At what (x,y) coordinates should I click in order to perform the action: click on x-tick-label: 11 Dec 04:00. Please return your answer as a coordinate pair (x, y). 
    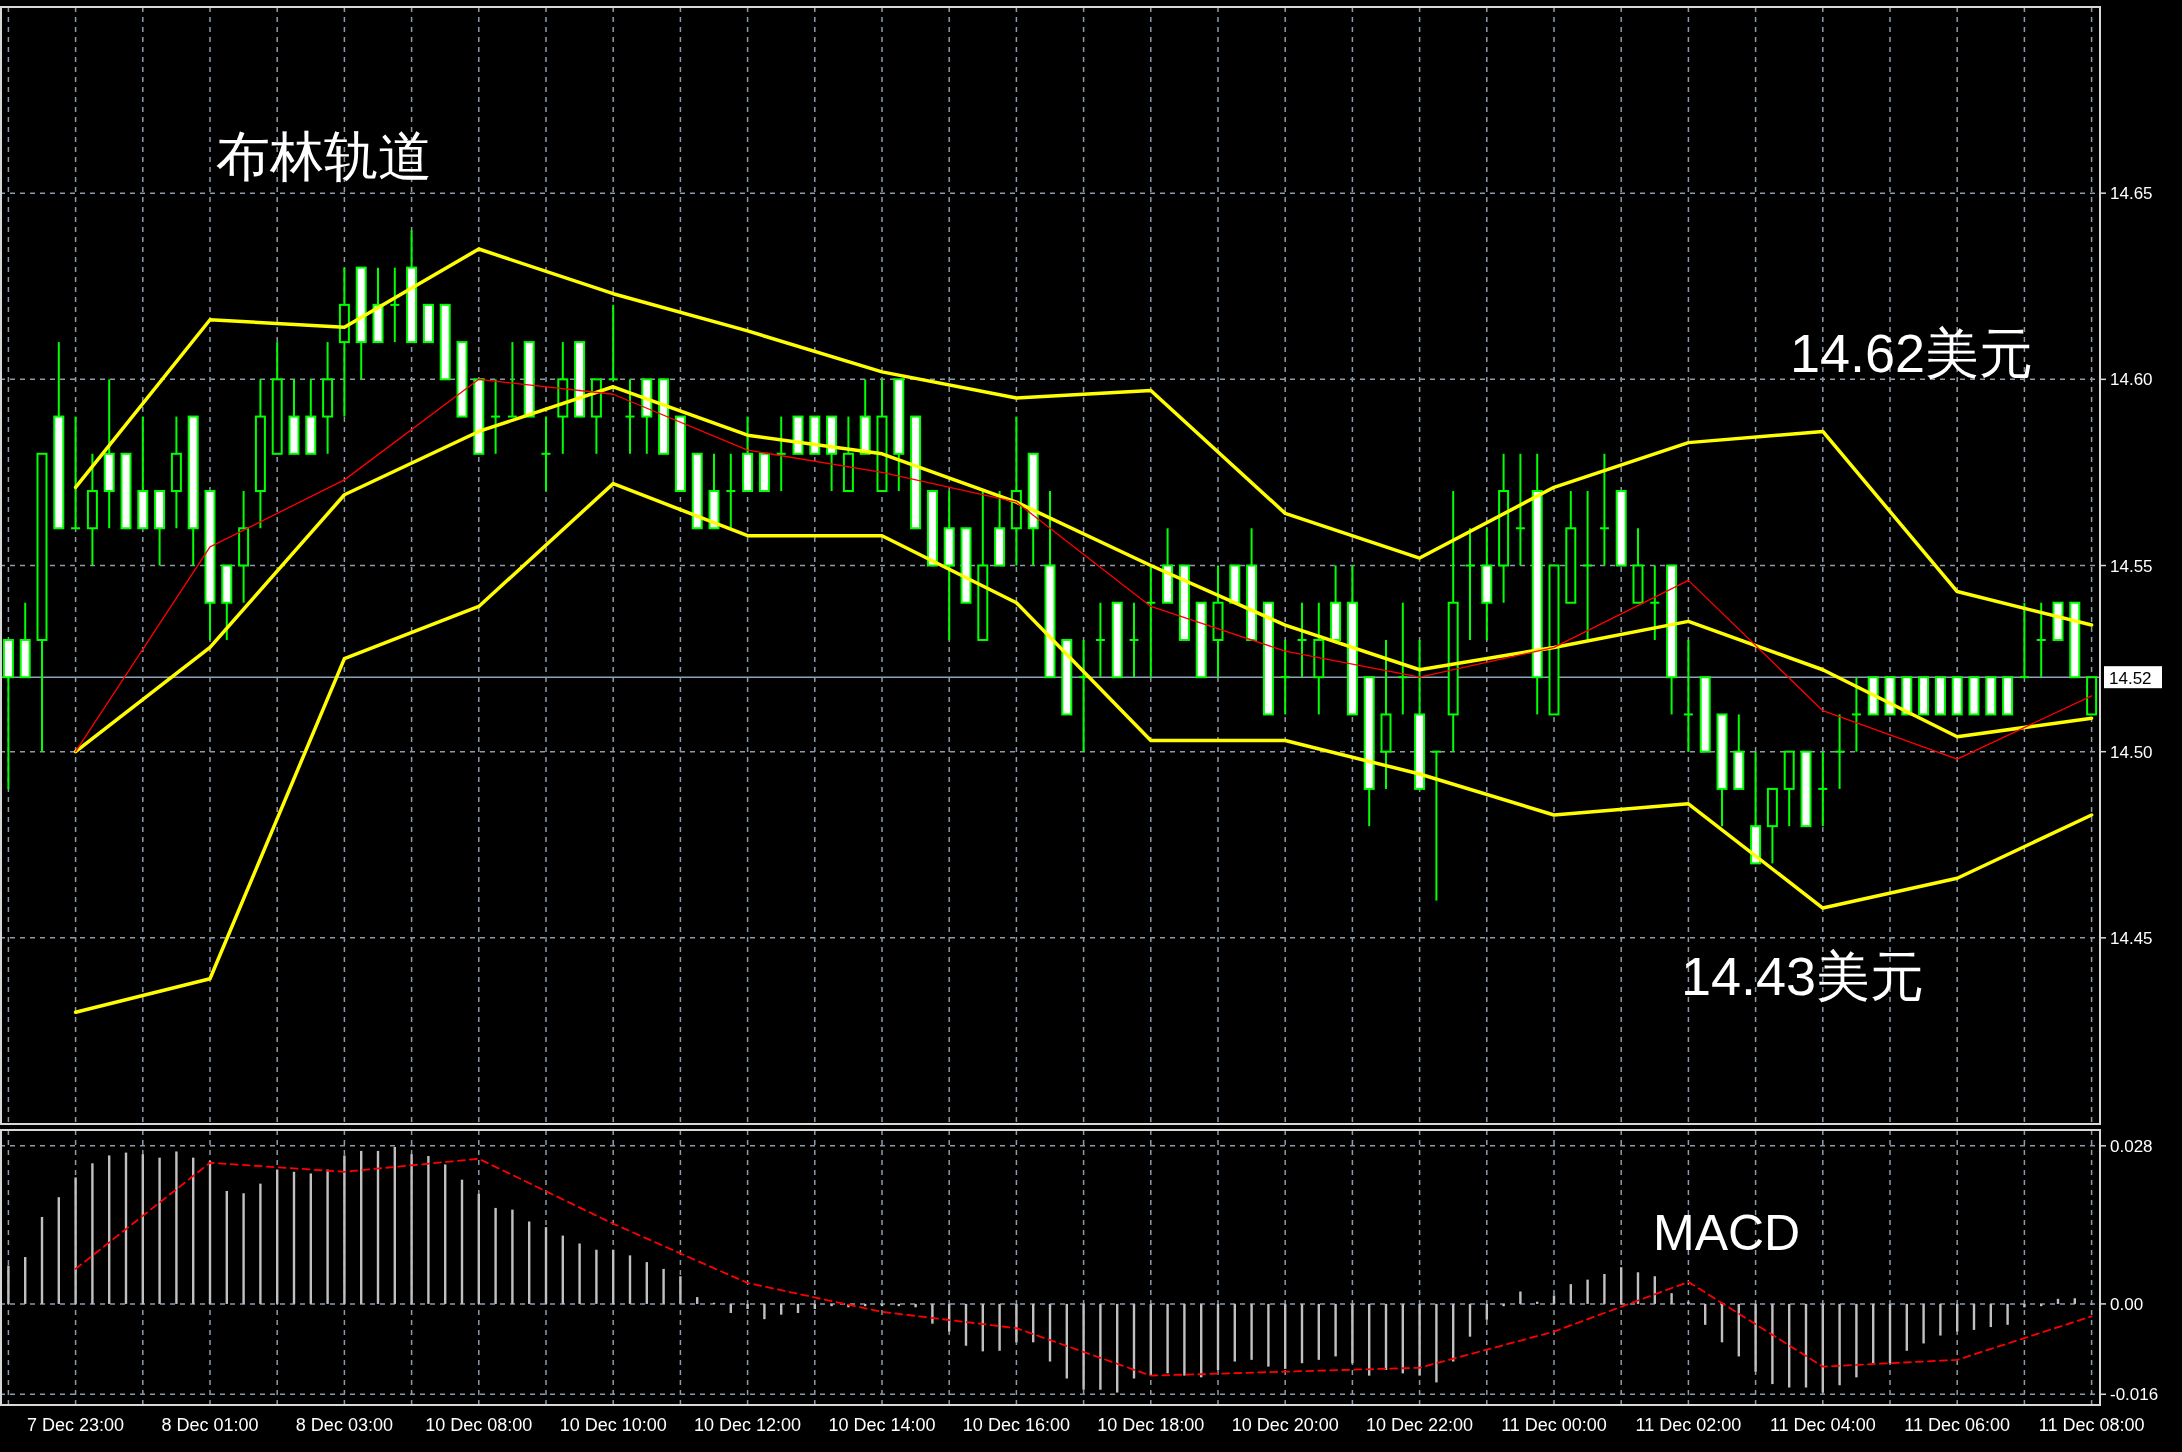
    Looking at the image, I should click on (1822, 1425).